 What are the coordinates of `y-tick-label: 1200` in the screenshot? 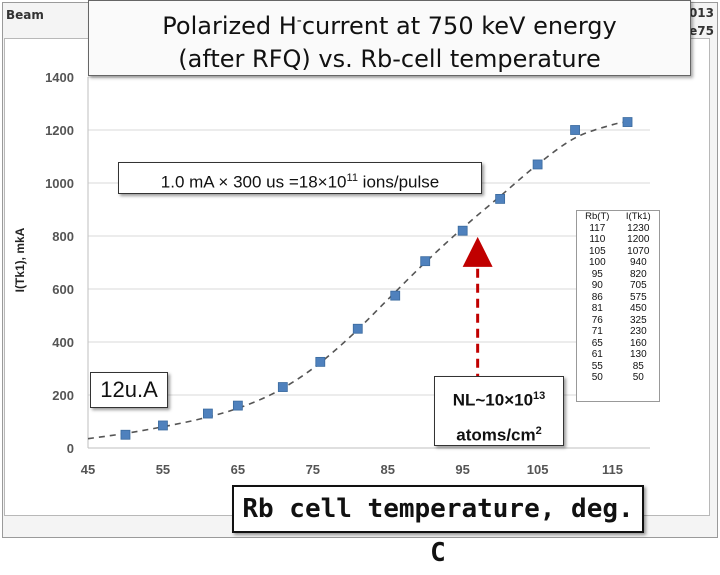 It's located at (59, 130).